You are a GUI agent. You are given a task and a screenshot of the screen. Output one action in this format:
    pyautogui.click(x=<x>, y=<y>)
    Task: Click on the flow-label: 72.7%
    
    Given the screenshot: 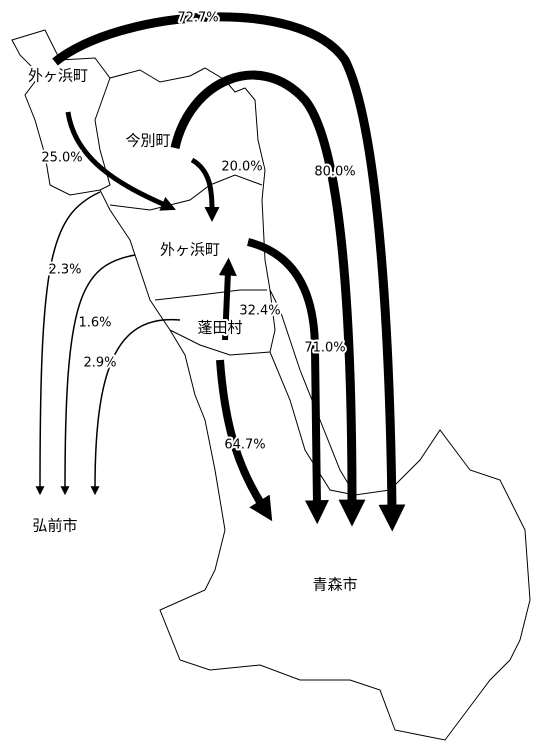 What is the action you would take?
    pyautogui.click(x=197, y=18)
    